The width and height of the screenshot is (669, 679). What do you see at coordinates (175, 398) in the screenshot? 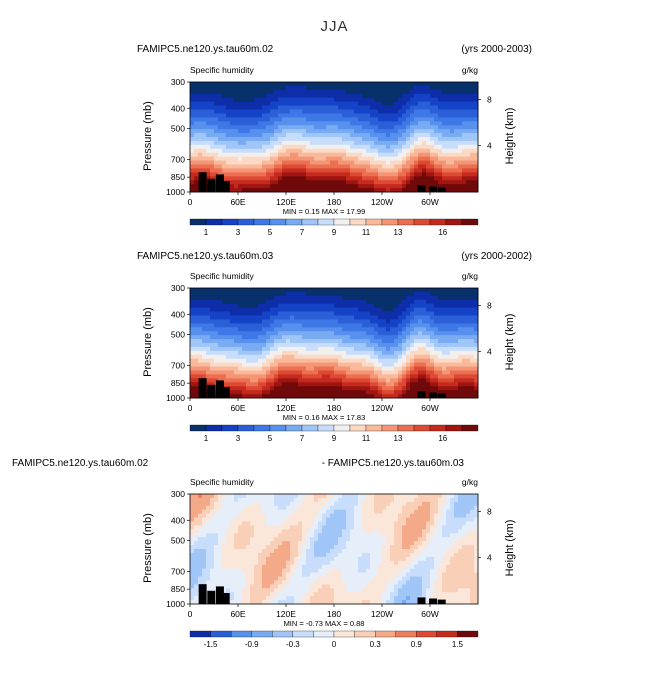
I see `y-tick-label: 1000` at bounding box center [175, 398].